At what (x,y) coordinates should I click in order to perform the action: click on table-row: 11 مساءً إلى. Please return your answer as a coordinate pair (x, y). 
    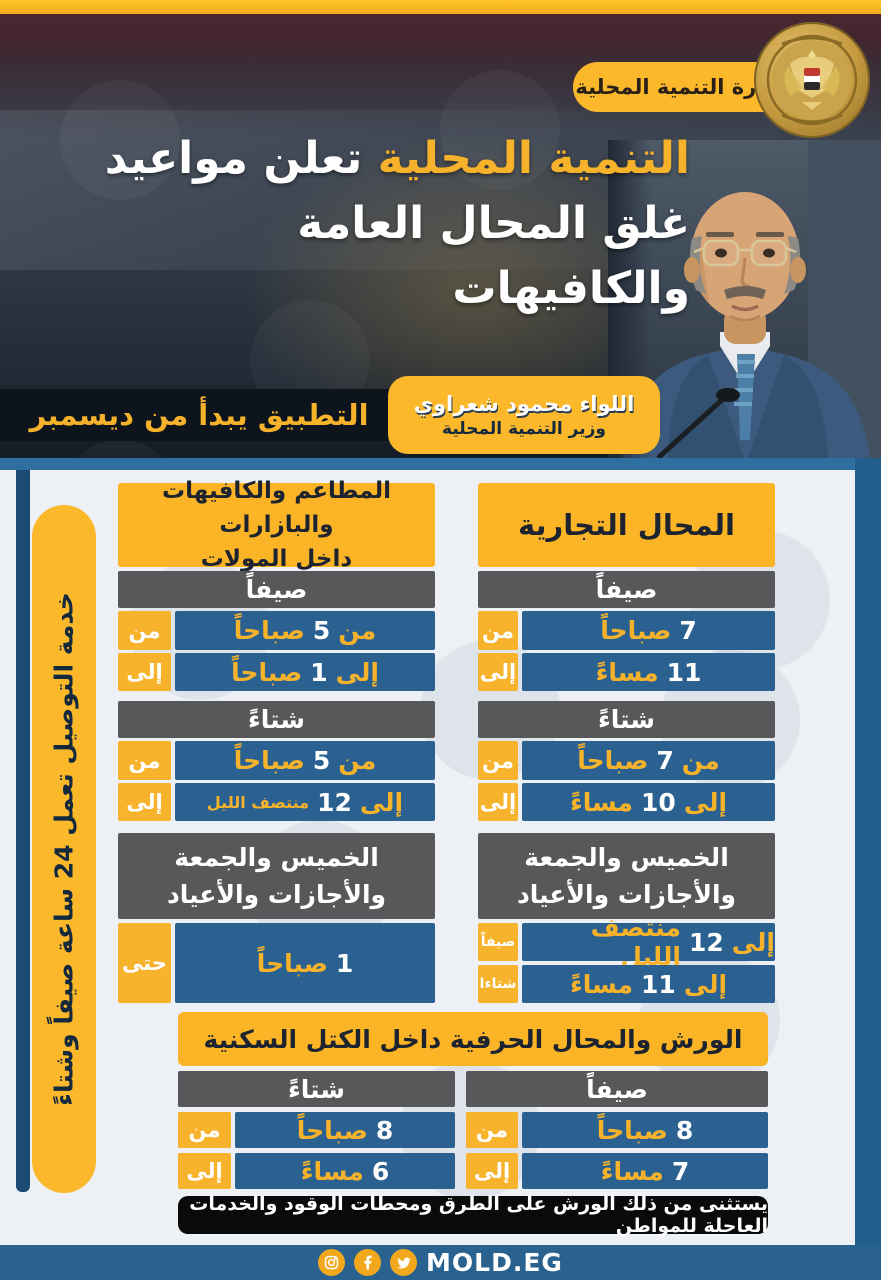
    Looking at the image, I should click on (626, 672).